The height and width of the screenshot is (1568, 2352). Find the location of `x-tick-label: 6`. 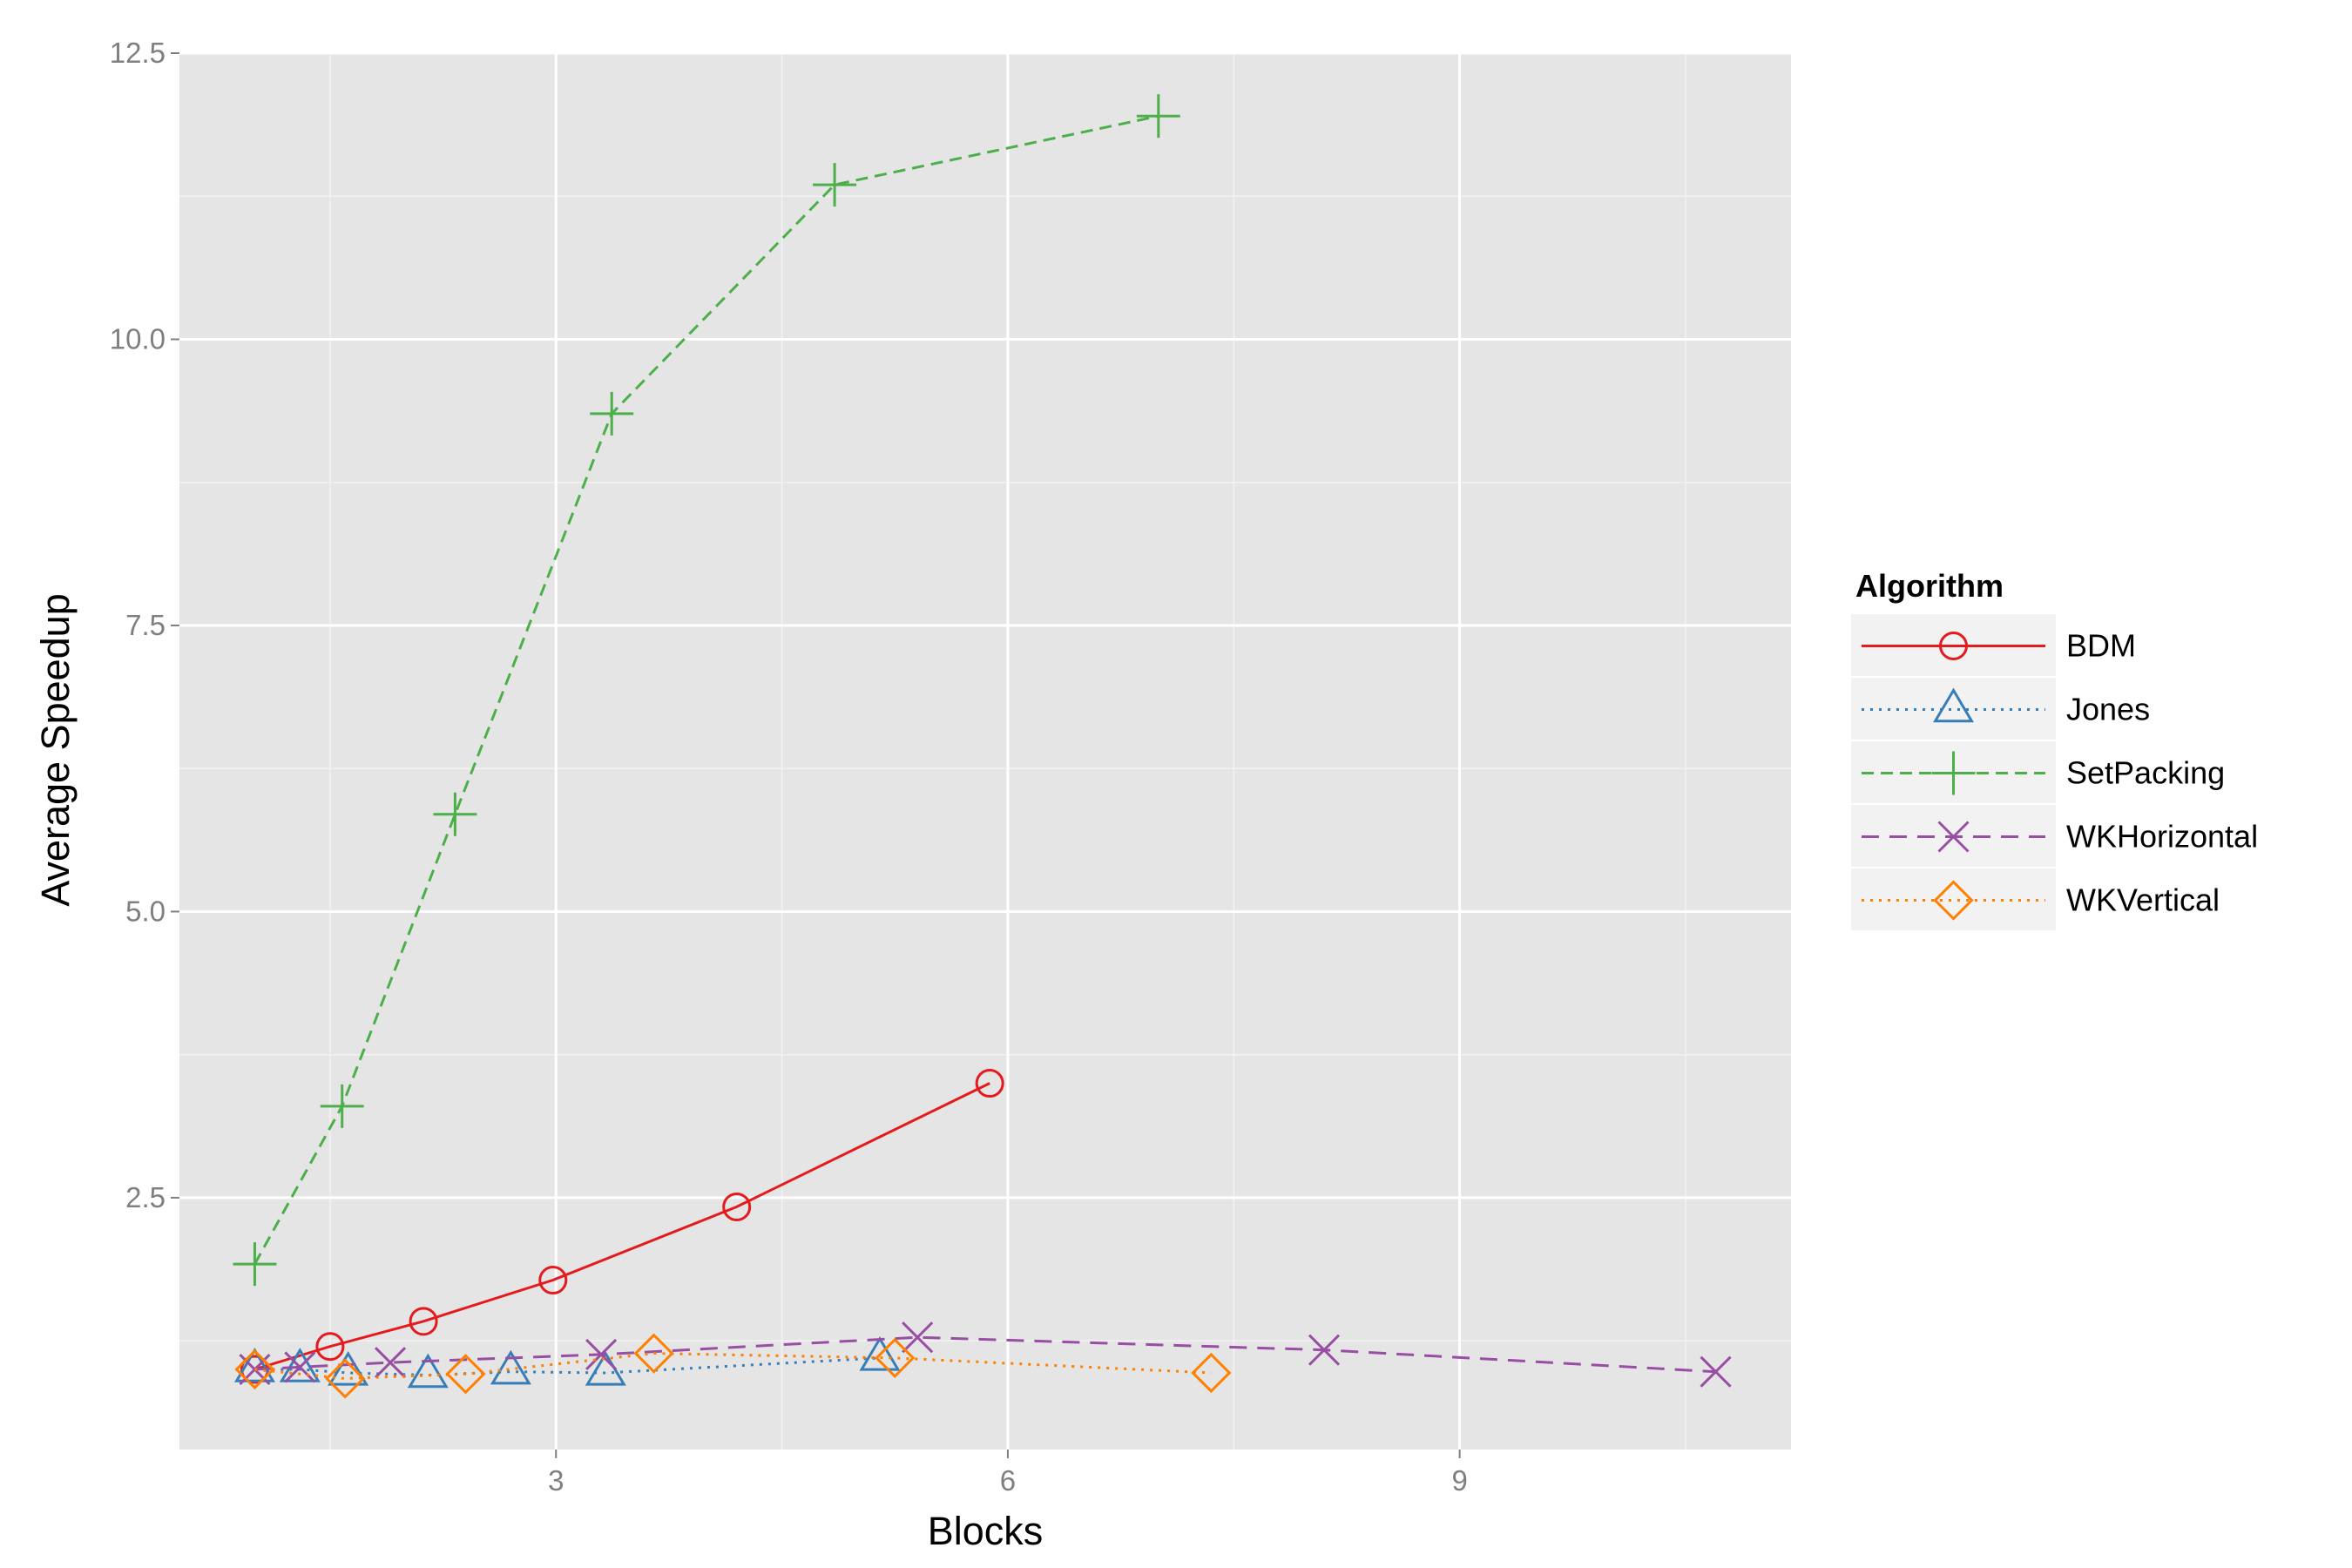

x-tick-label: 6 is located at coordinates (1008, 1480).